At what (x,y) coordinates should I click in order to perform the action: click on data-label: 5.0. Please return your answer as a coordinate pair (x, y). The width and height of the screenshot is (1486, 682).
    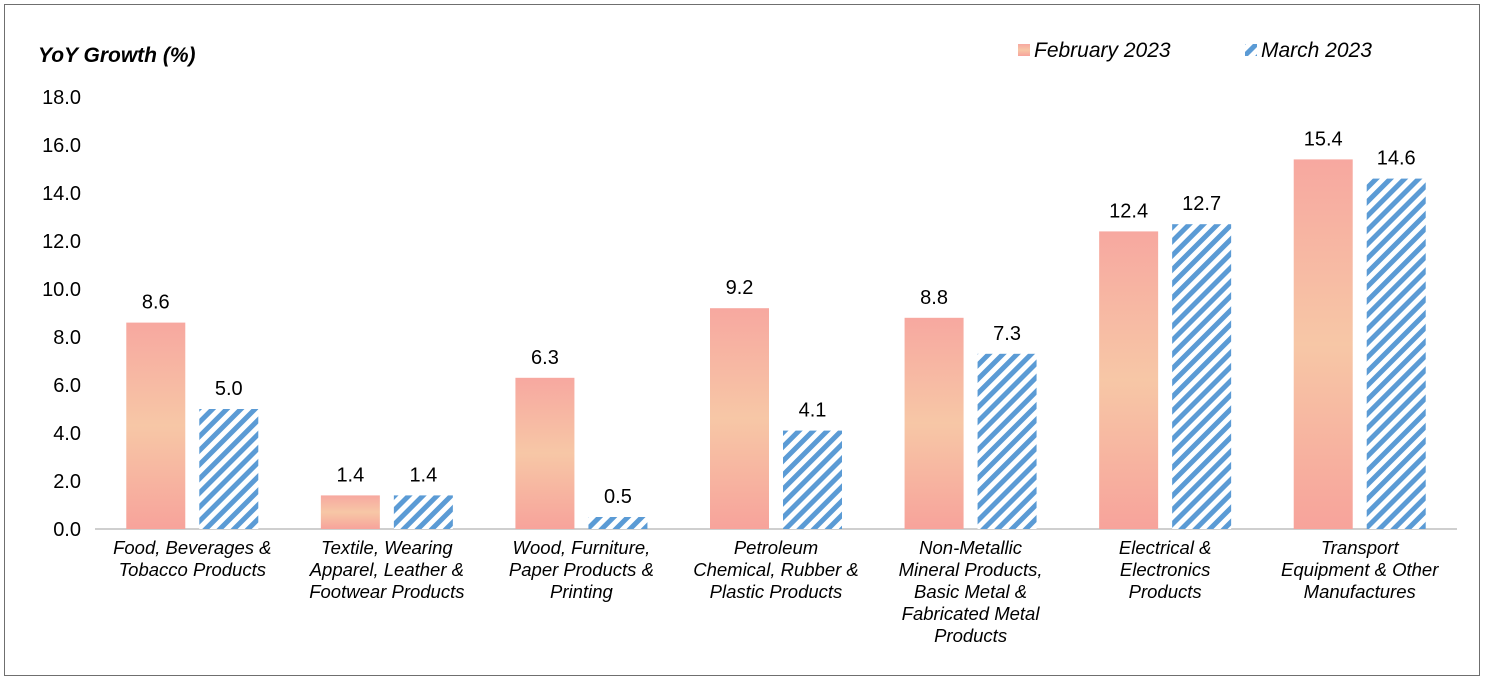
    Looking at the image, I should click on (229, 389).